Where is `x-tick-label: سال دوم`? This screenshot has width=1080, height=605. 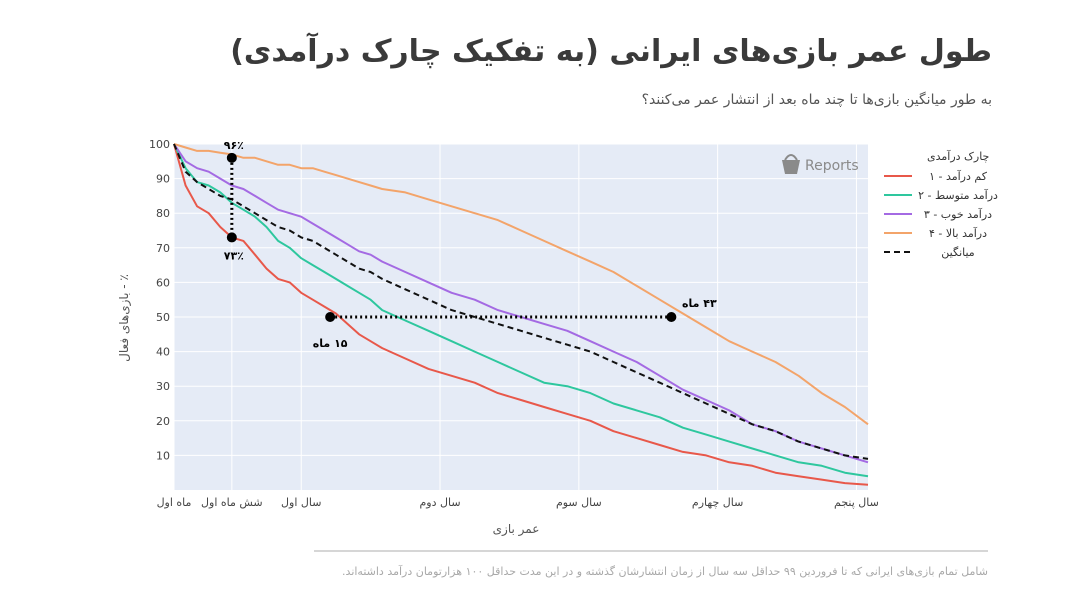
x-tick-label: سال دوم is located at coordinates (439, 502).